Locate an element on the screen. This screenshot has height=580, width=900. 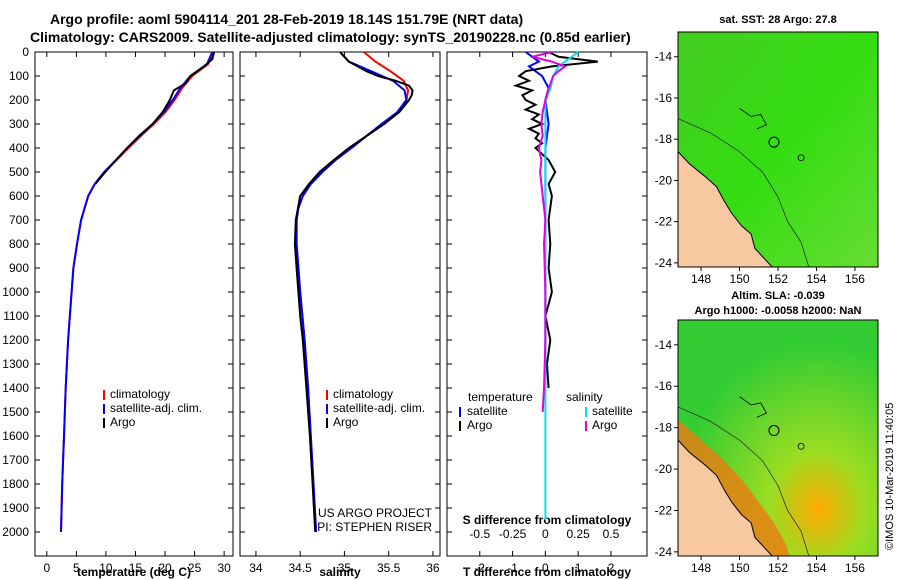
depth-tick-label: 100 is located at coordinates (19, 76).